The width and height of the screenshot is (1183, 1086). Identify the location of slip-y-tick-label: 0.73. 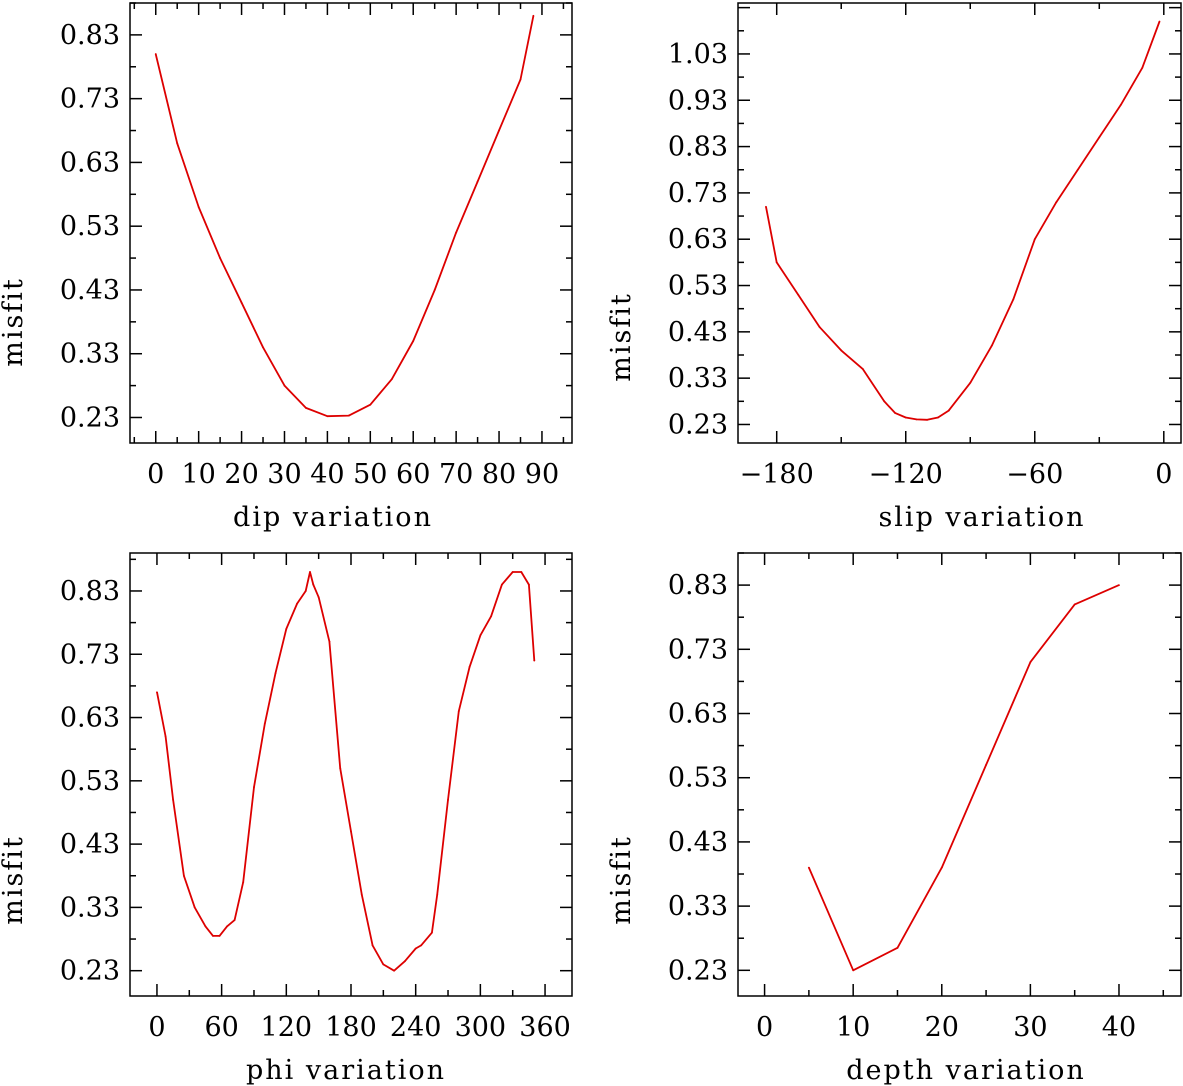
(698, 193).